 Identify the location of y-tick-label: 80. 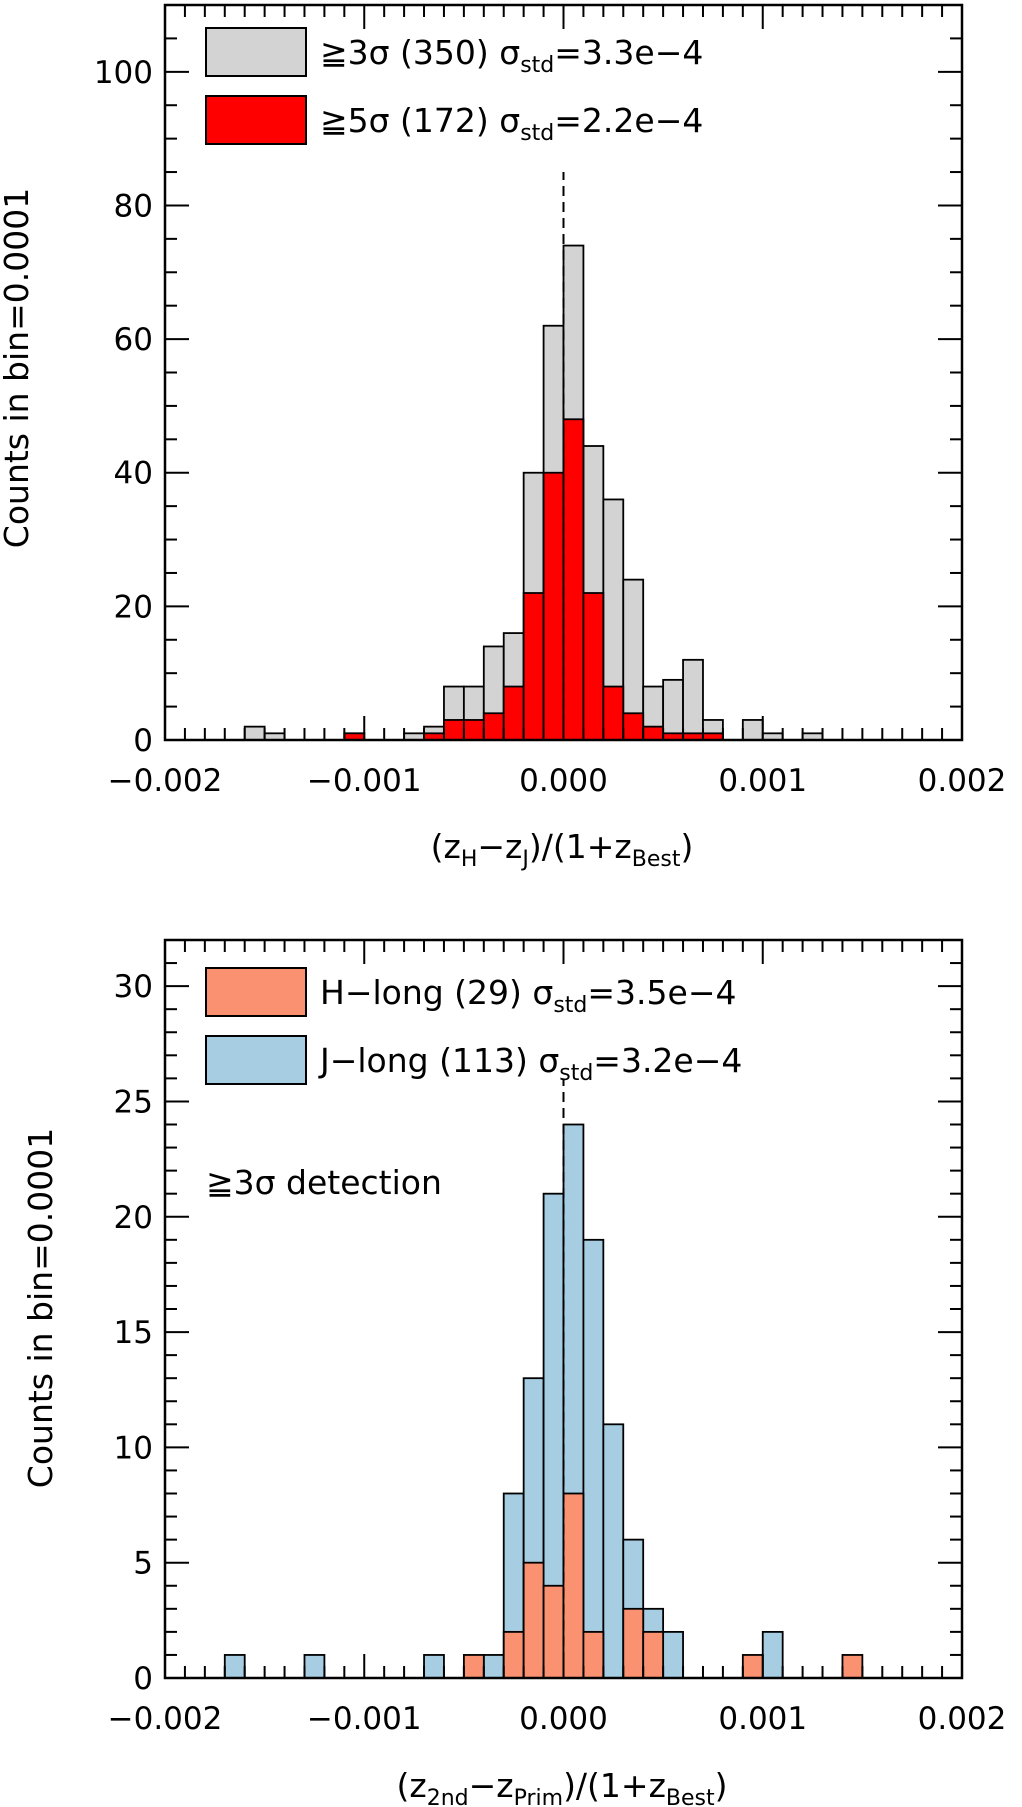
(133, 206).